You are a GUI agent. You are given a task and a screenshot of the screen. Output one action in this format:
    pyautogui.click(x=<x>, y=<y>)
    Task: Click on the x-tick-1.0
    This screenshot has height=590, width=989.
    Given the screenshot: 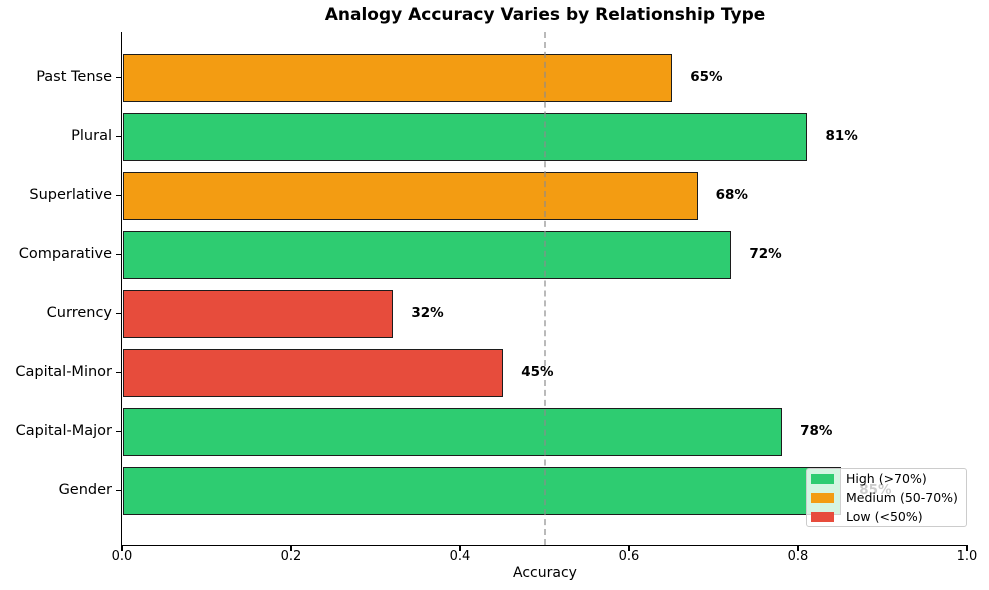 What is the action you would take?
    pyautogui.click(x=967, y=548)
    